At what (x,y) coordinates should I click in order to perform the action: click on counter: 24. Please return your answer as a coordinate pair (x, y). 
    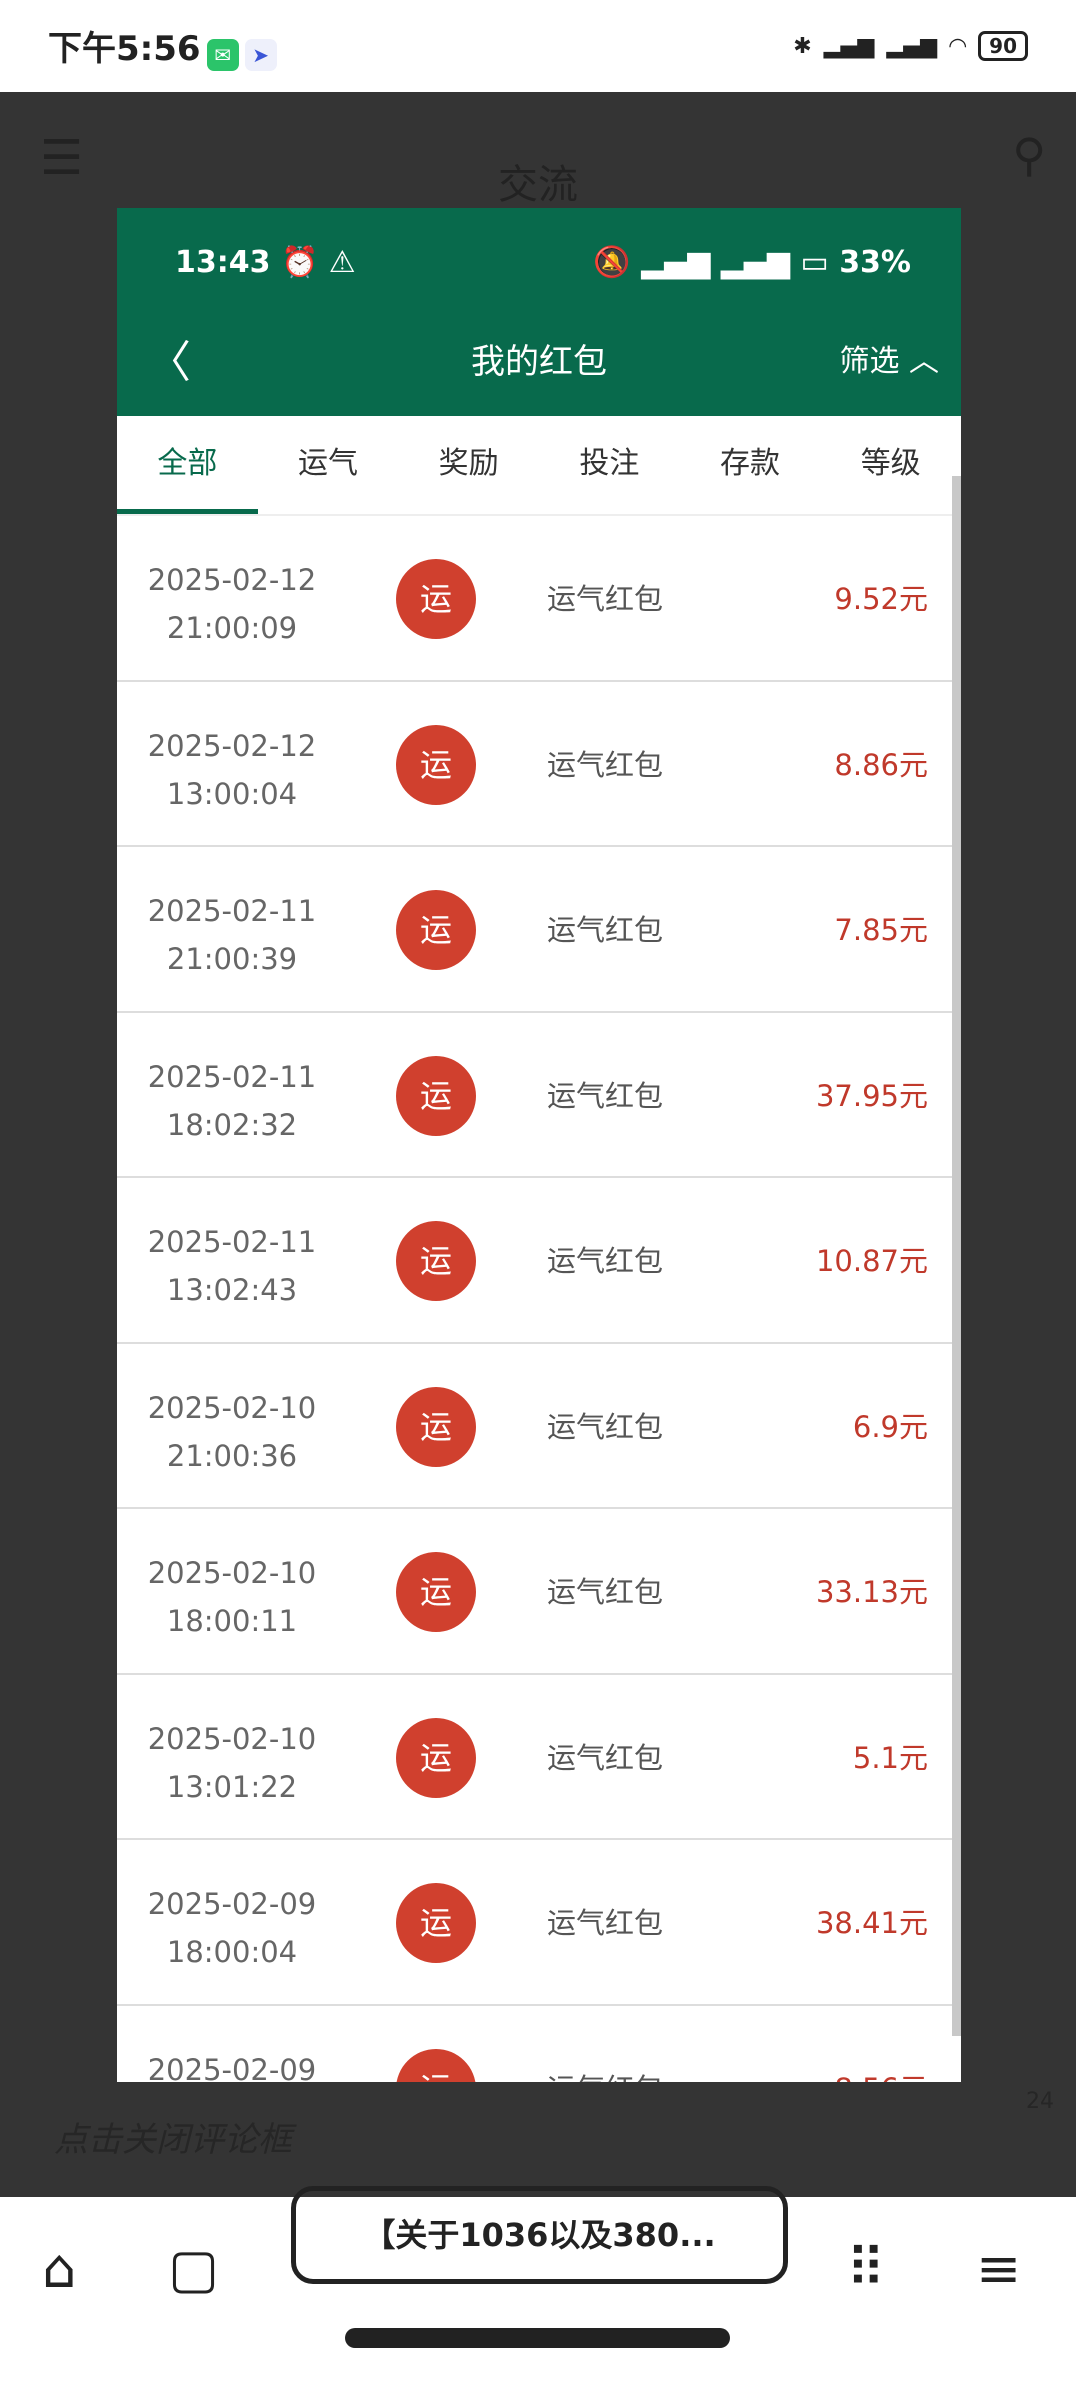
    Looking at the image, I should click on (1040, 2101).